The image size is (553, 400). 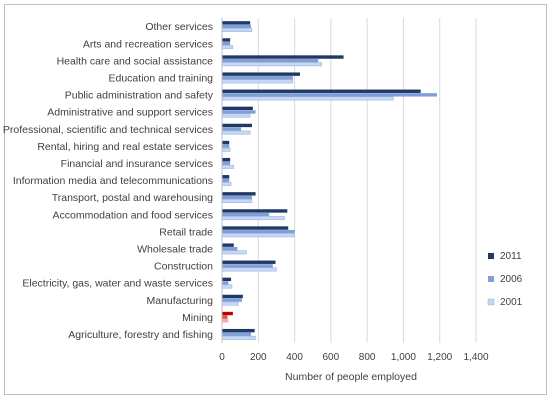 I want to click on bar-2011-rental-hiring-and-real-estate-services, so click(x=226, y=142).